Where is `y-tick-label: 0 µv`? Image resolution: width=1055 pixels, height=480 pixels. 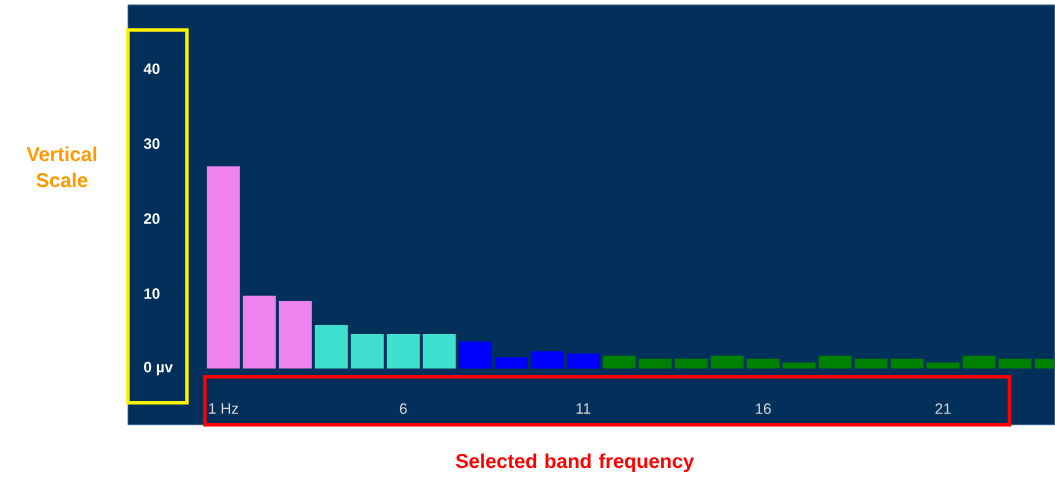 y-tick-label: 0 µv is located at coordinates (158, 368).